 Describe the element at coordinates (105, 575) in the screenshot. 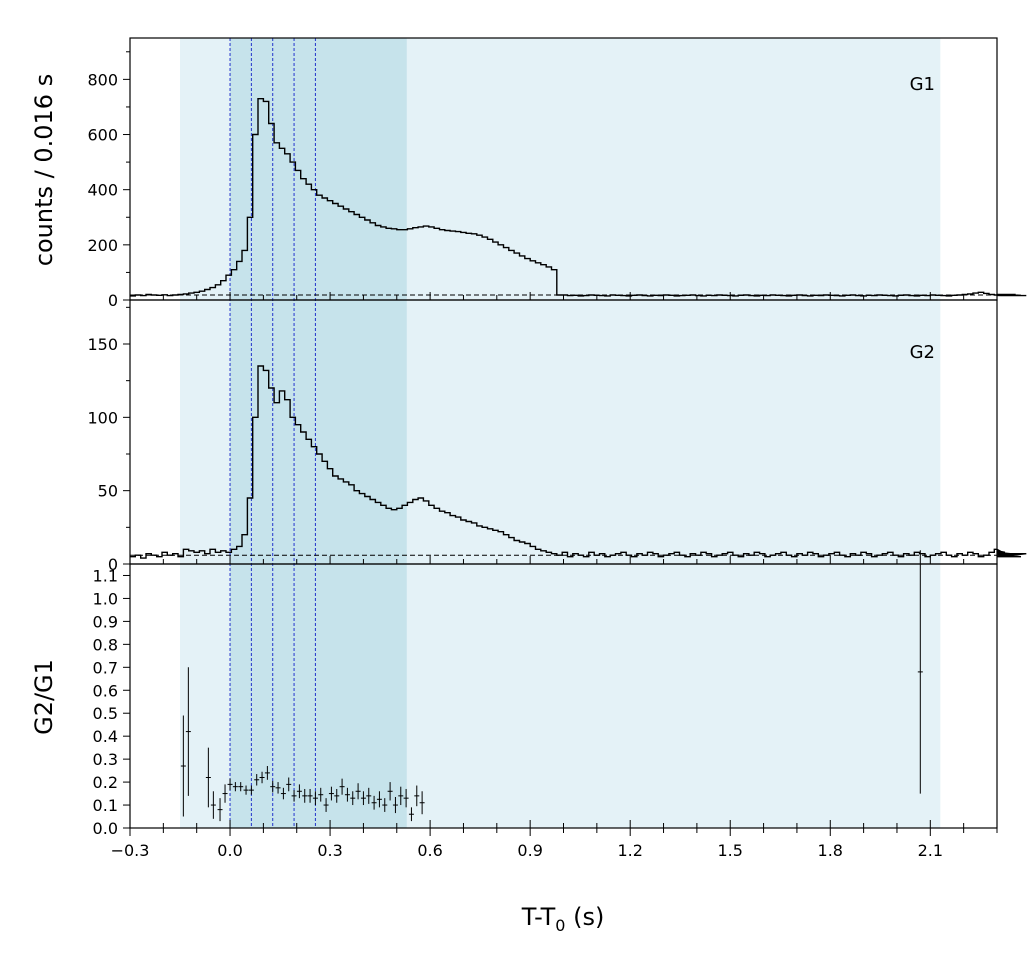

I see `y-tick-label-ratio: 1.1` at that location.